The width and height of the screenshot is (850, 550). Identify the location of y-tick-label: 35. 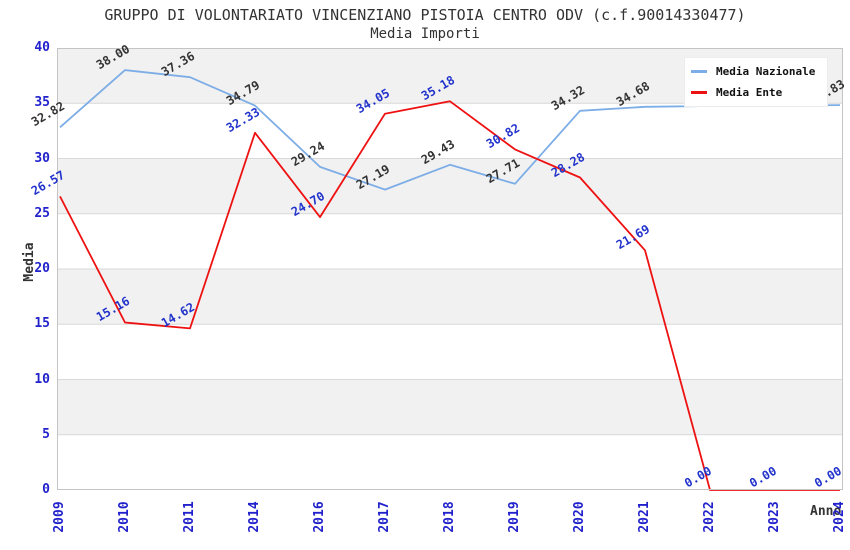
(42, 103).